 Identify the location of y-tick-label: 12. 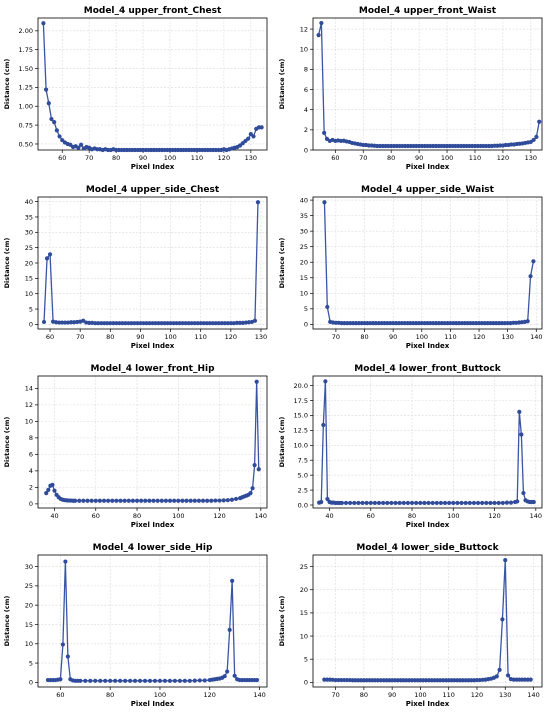
(304, 29).